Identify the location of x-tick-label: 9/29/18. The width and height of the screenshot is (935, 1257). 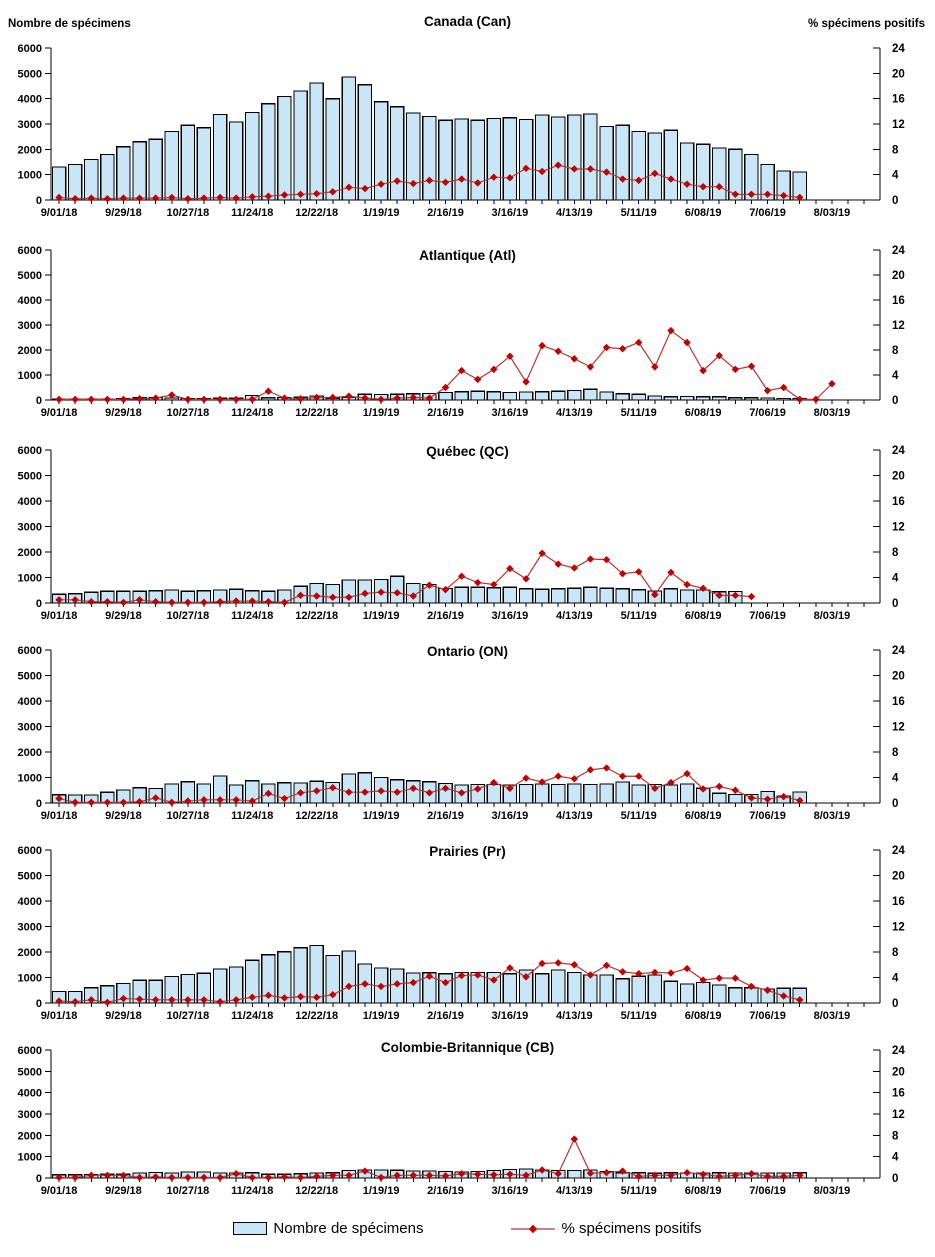
(123, 616).